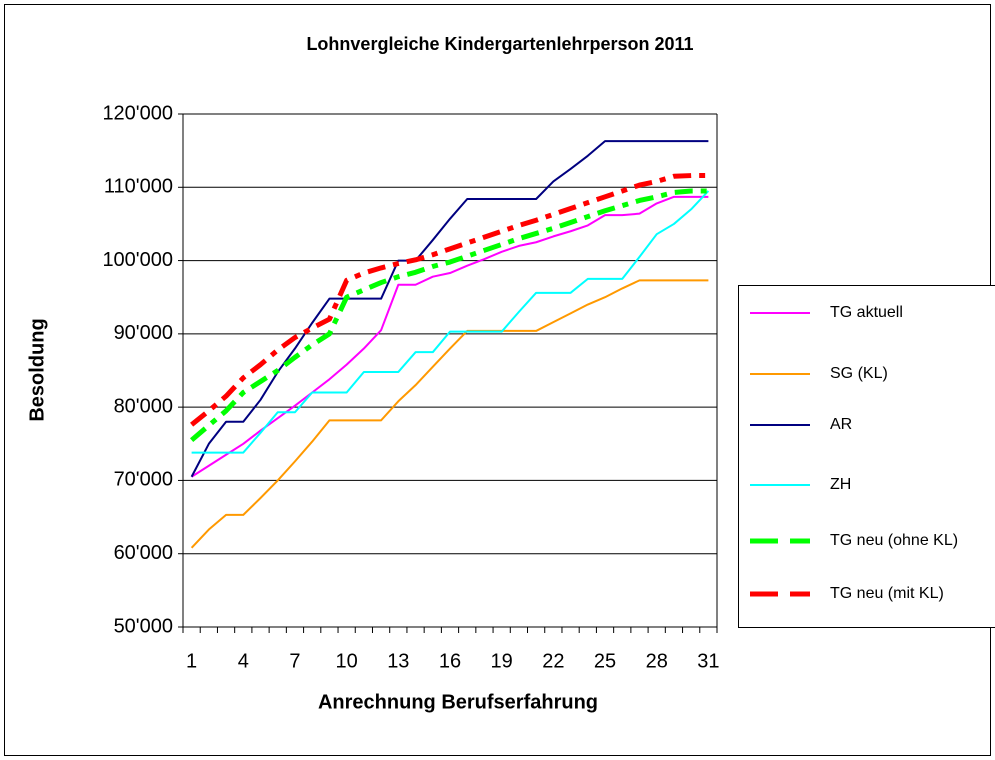 This screenshot has height=760, width=995. I want to click on y-tick-label: 120'000, so click(137, 113).